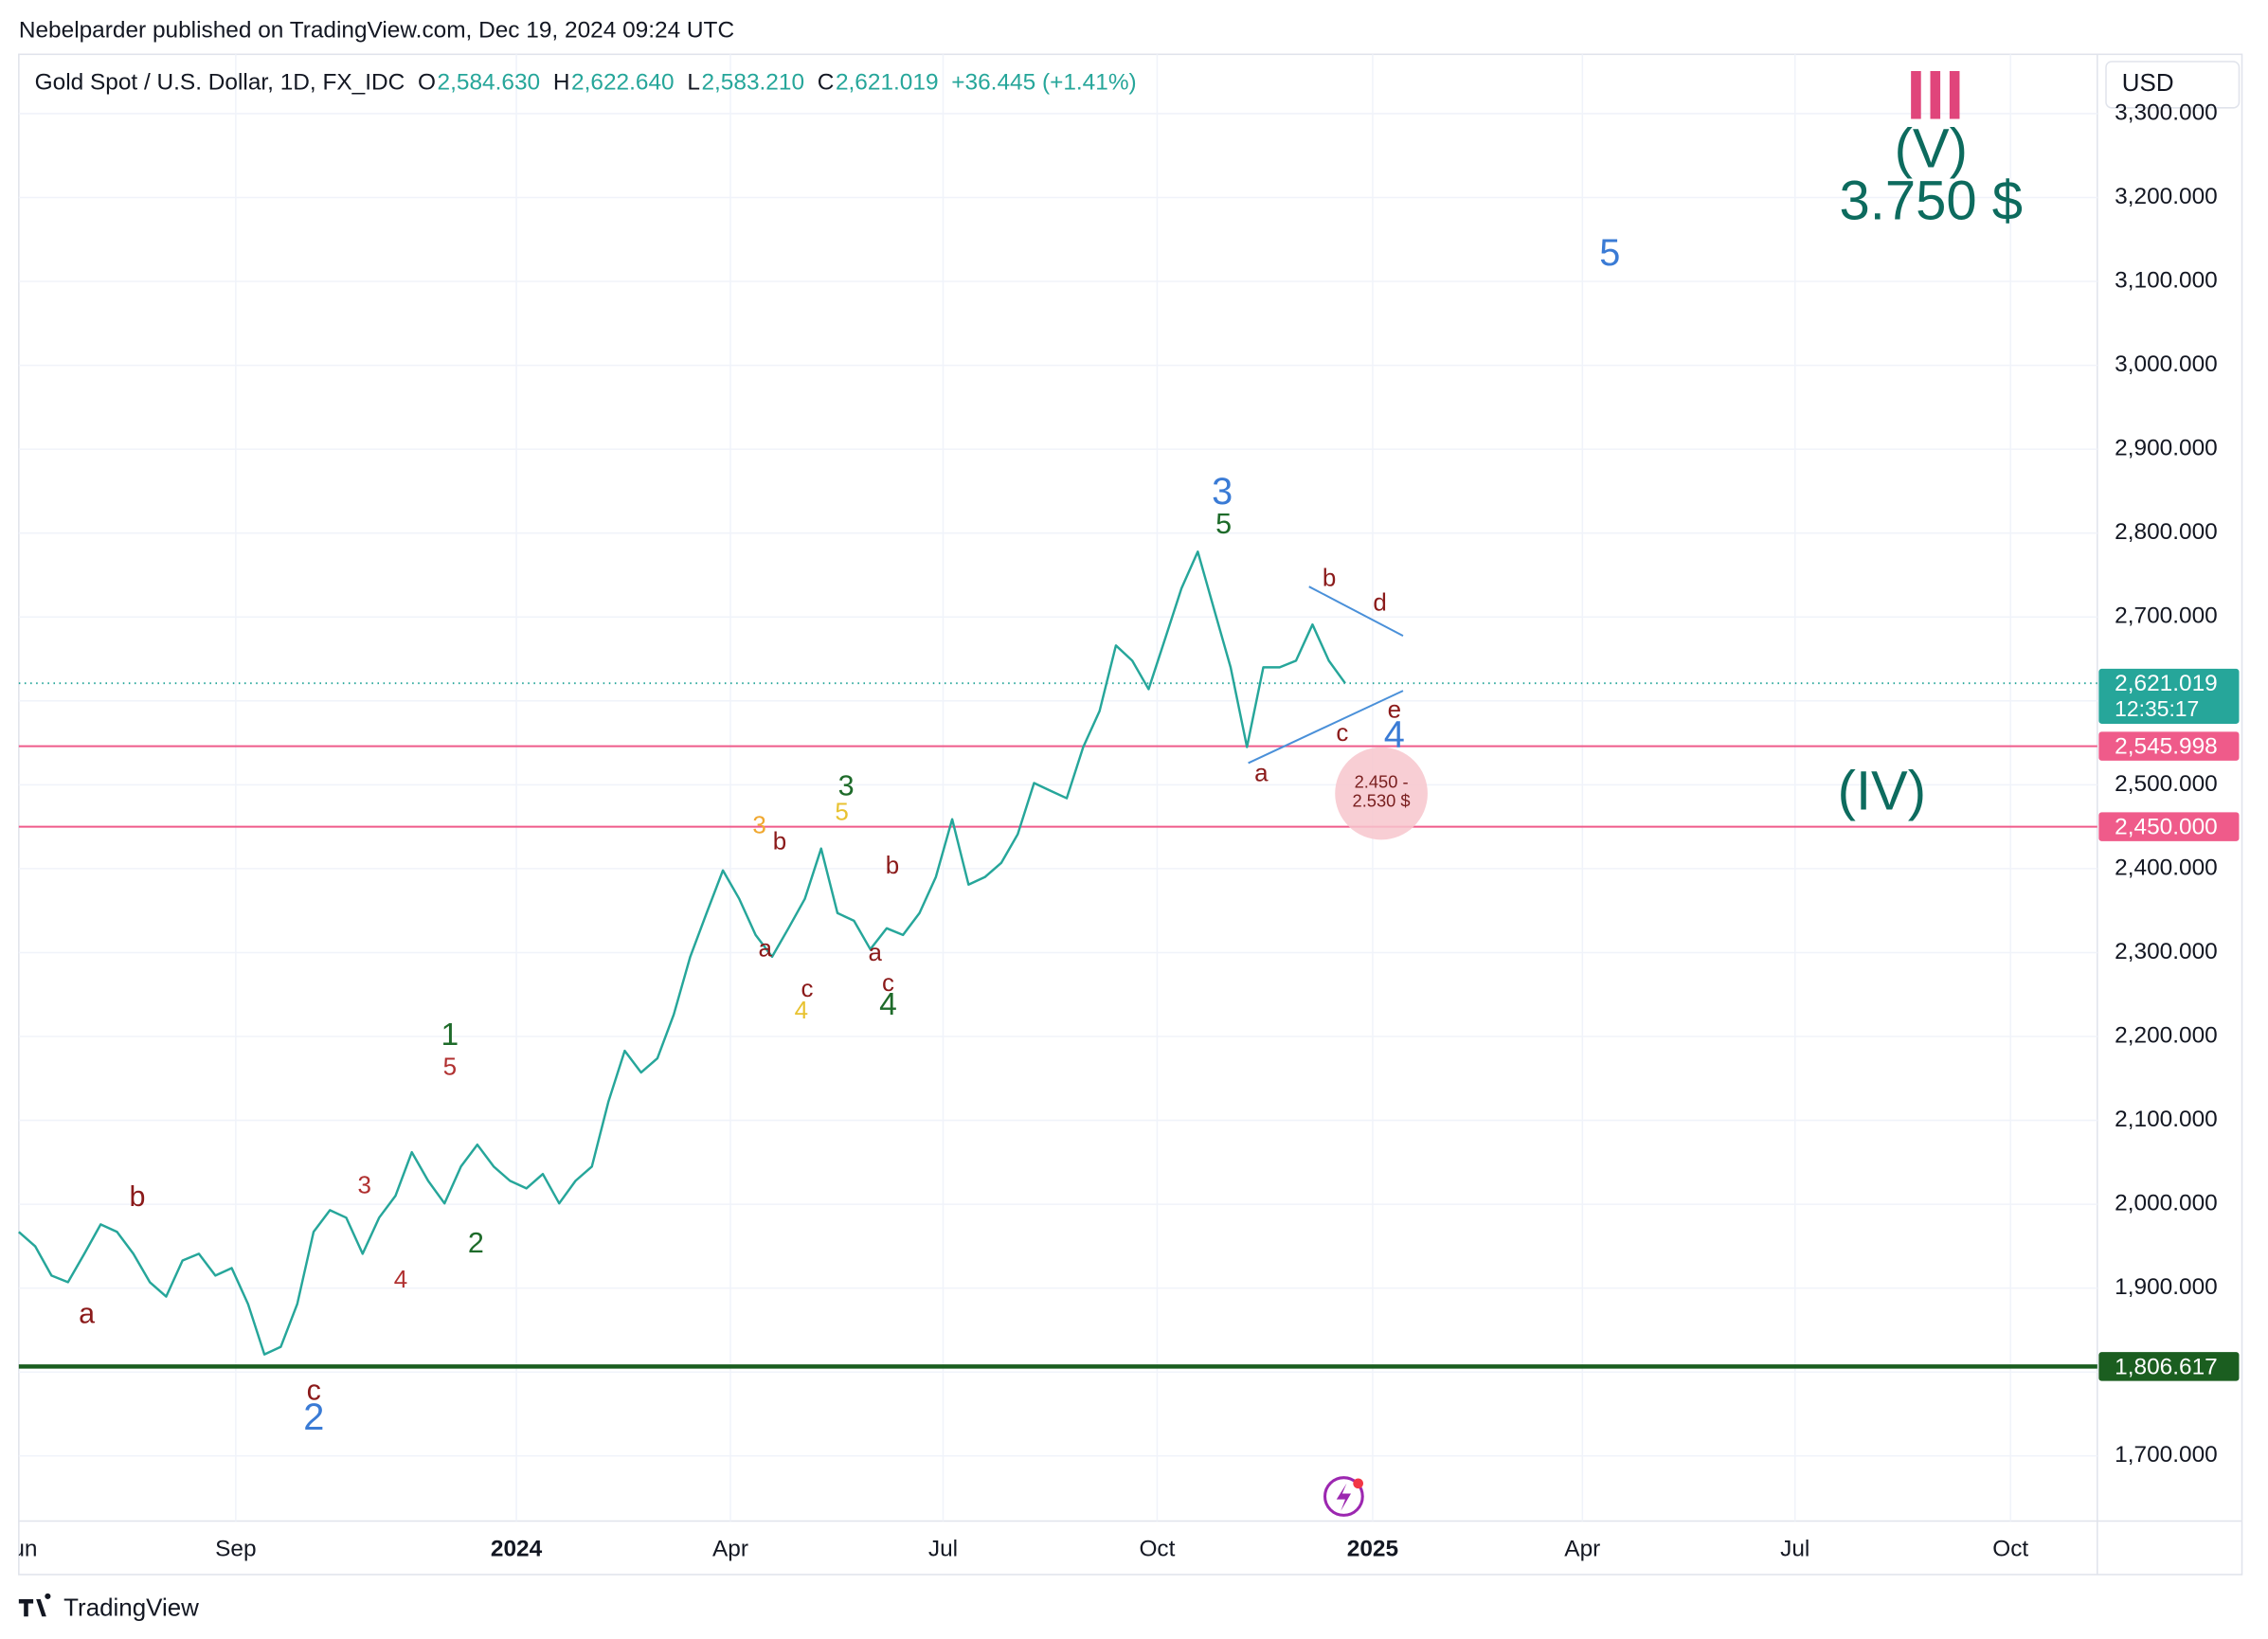  I want to click on y-tick-label: 3,300.000, so click(2166, 112).